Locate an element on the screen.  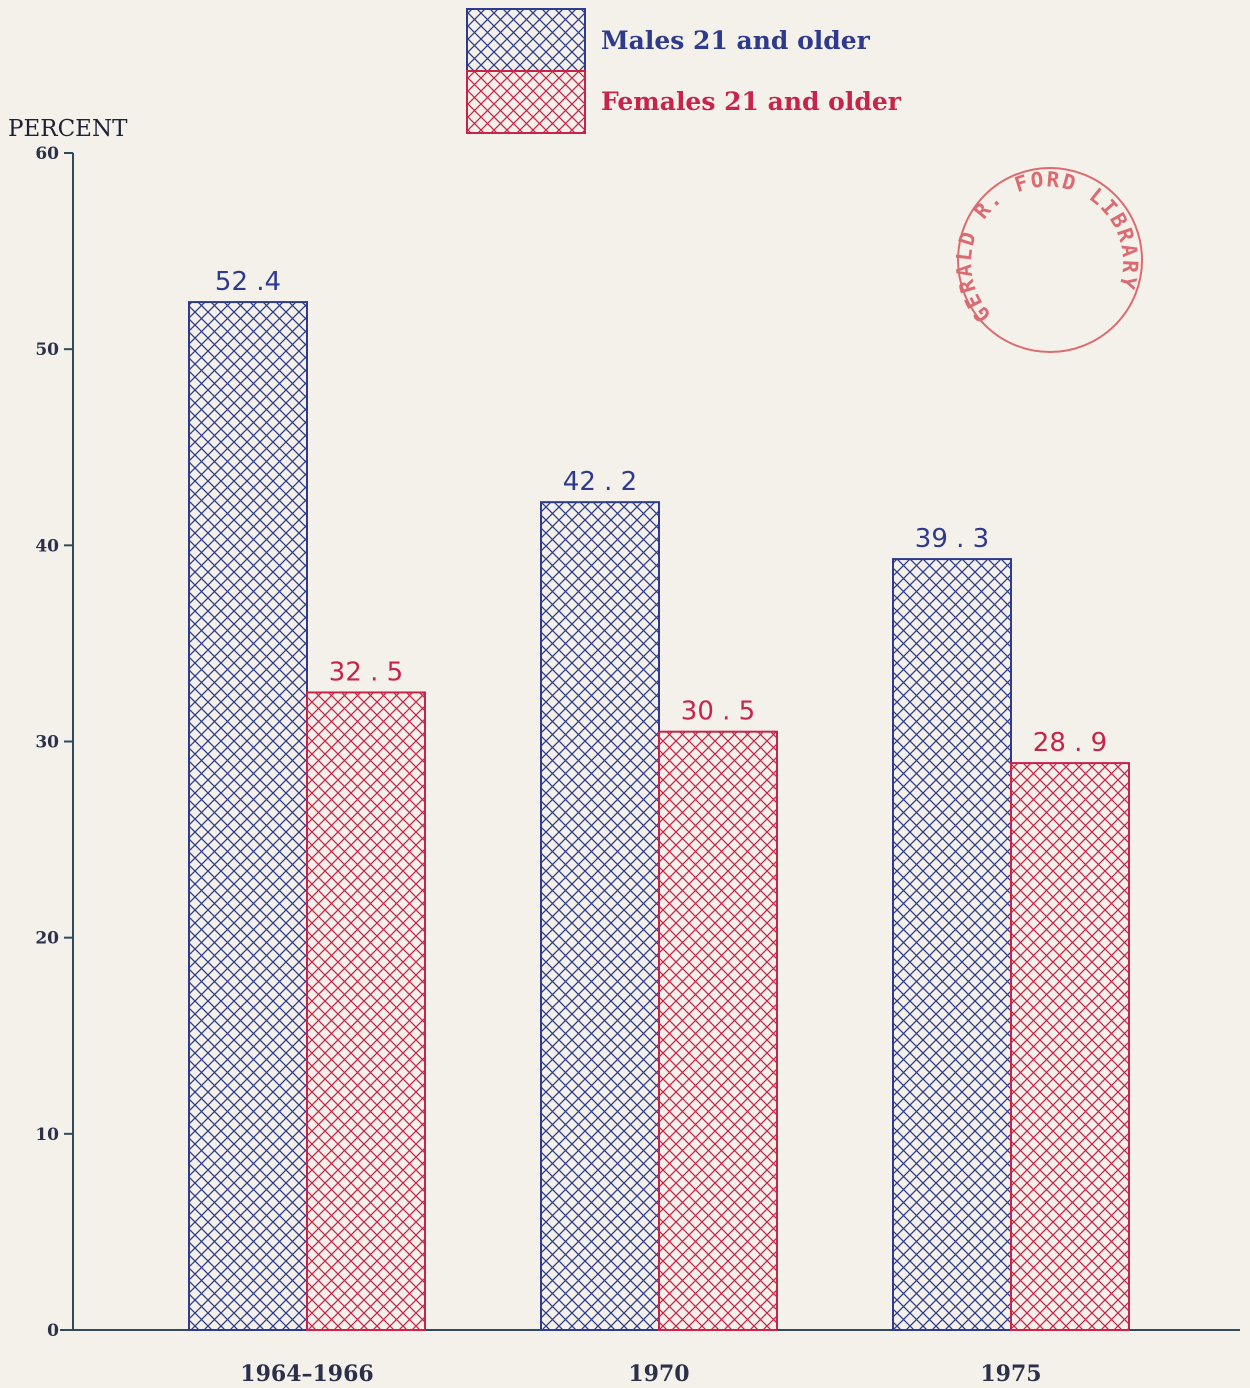
legend-item-females: Females 21 and older is located at coordinates (684, 102).